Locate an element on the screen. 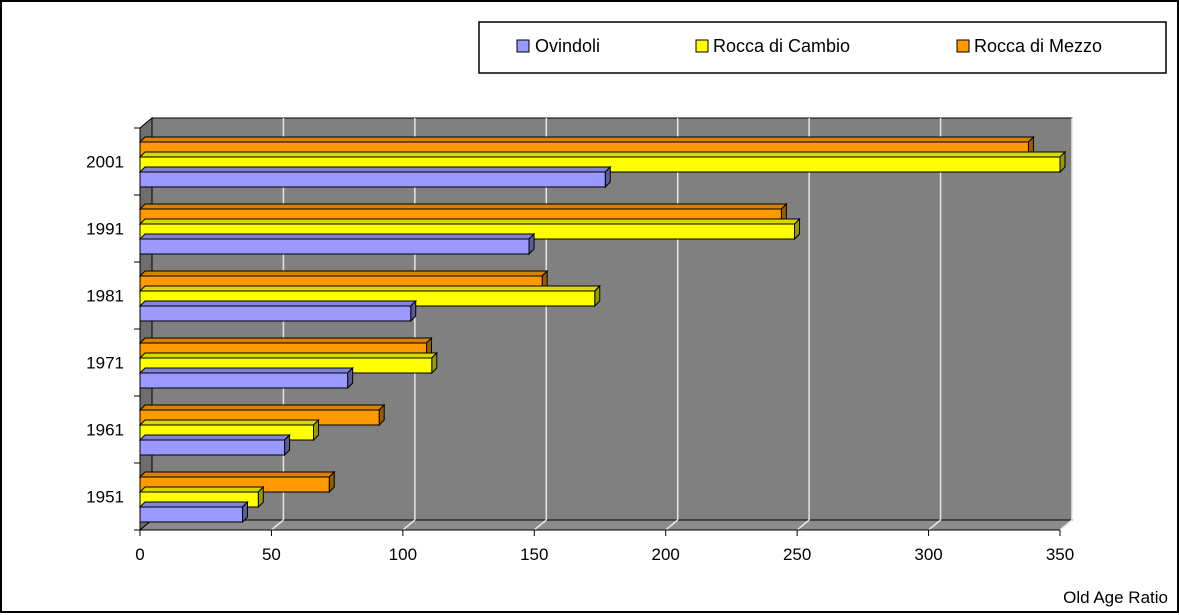 The width and height of the screenshot is (1179, 615). legend-box is located at coordinates (822, 47).